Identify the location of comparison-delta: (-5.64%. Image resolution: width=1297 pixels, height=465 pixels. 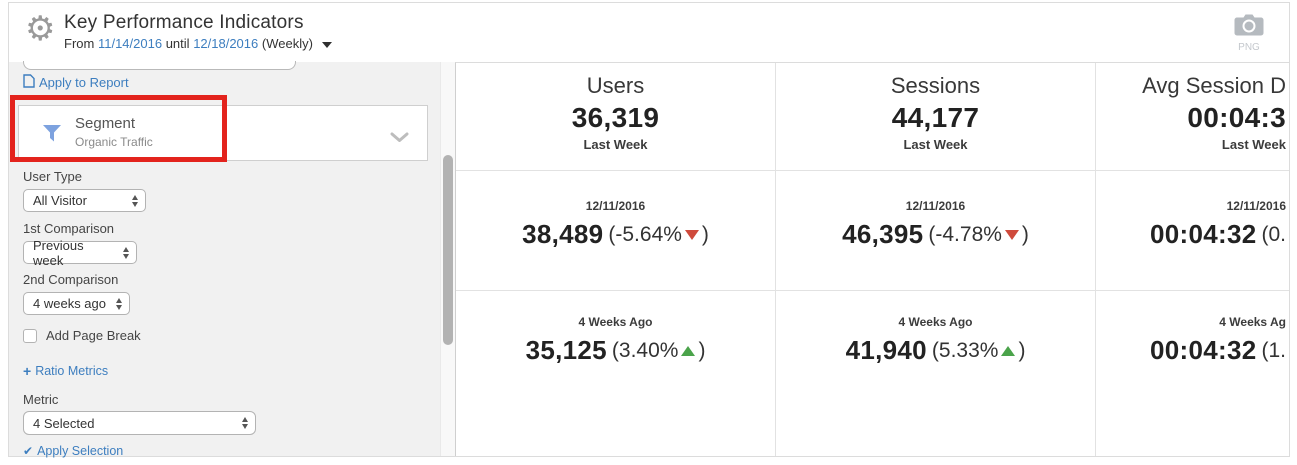
(645, 234).